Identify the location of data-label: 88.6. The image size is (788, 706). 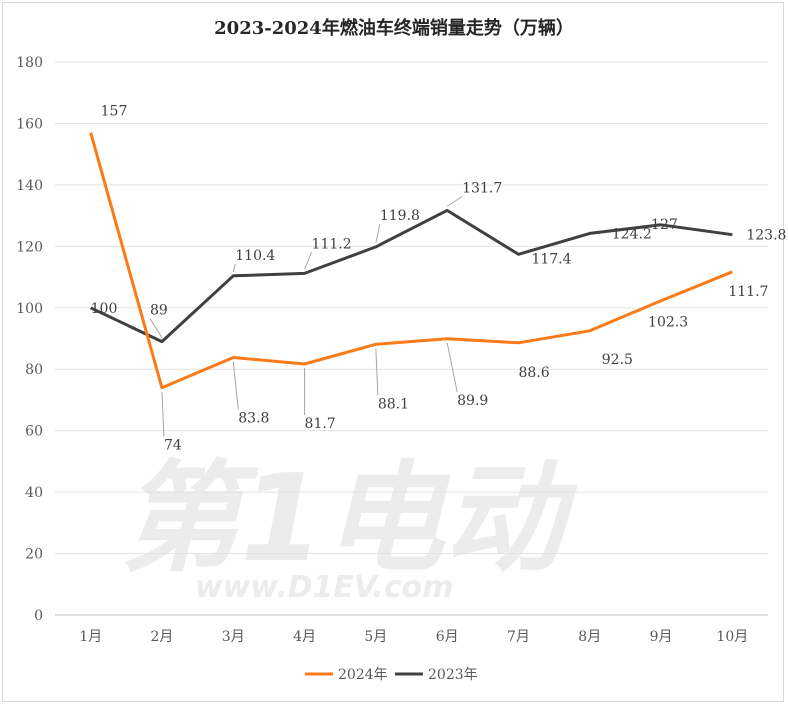
(533, 373).